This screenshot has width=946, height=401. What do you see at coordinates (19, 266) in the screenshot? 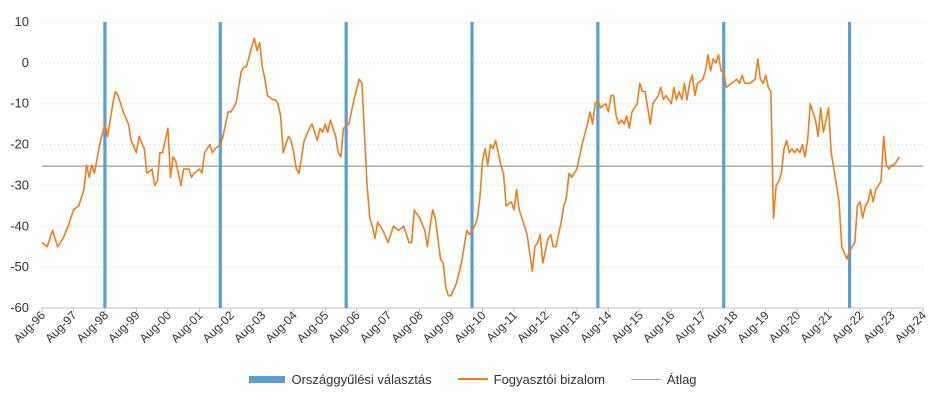
I see `y-tick-label: -50` at bounding box center [19, 266].